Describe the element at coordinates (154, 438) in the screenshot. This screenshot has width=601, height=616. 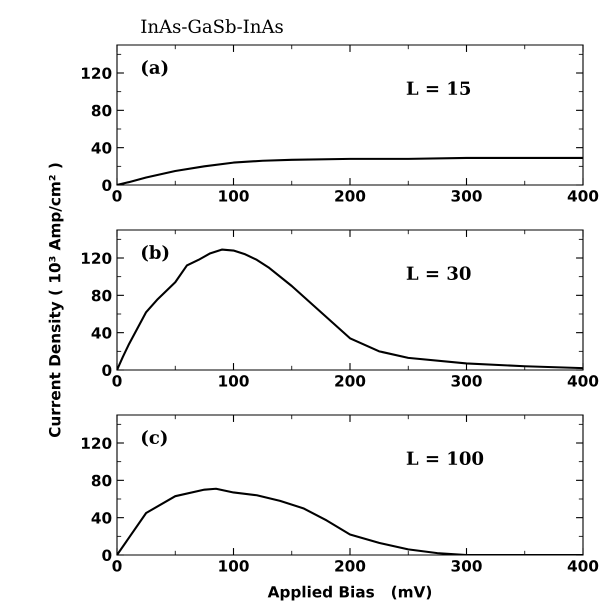
I see `annotation: (c)` at that location.